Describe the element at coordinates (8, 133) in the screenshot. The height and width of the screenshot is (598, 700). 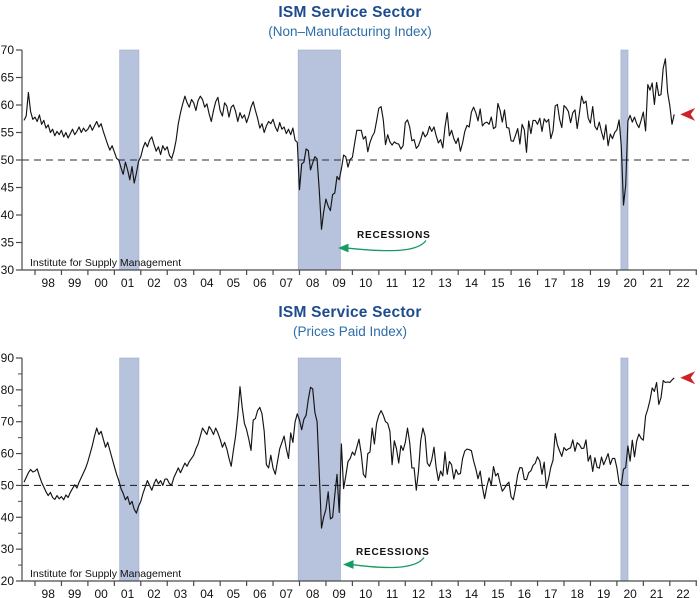
I see `y-axis-tick-label: 55` at that location.